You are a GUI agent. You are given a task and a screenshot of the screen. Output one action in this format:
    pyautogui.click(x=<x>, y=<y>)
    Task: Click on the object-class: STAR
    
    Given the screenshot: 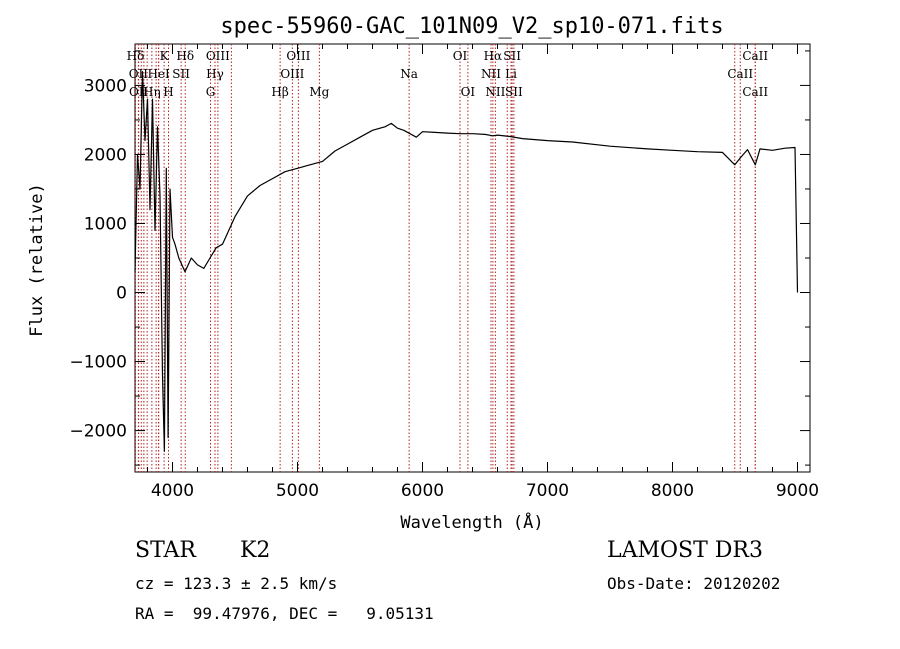 What is the action you would take?
    pyautogui.click(x=165, y=550)
    